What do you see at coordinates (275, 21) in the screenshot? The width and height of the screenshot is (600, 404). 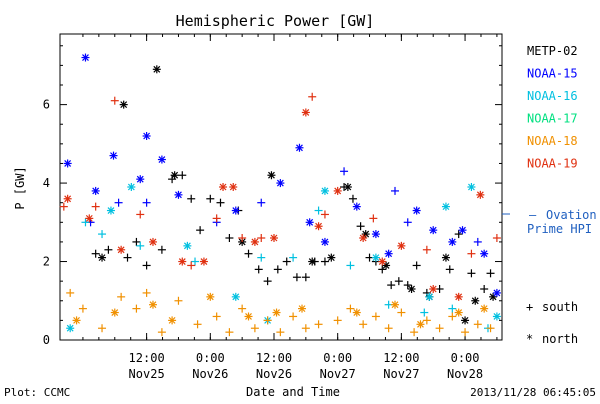 I see `chart-title: Hemispheric Power [GW]` at bounding box center [275, 21].